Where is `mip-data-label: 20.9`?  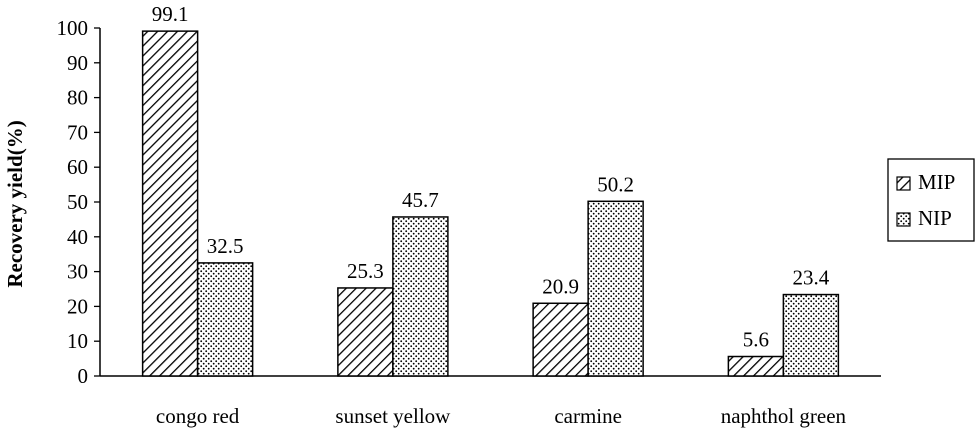 mip-data-label: 20.9 is located at coordinates (560, 286).